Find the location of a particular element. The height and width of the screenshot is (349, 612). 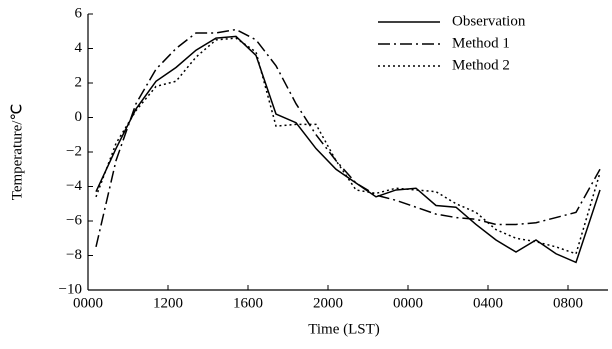

x-tick-label: 1200 is located at coordinates (168, 303).